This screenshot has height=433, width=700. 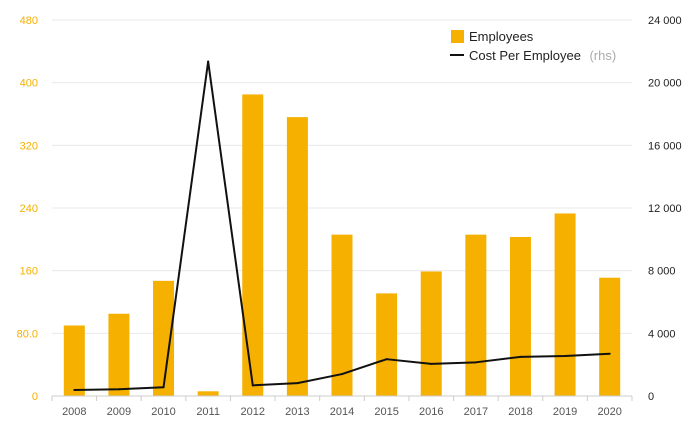 What do you see at coordinates (35, 397) in the screenshot?
I see `left-axis-tick-label: 0` at bounding box center [35, 397].